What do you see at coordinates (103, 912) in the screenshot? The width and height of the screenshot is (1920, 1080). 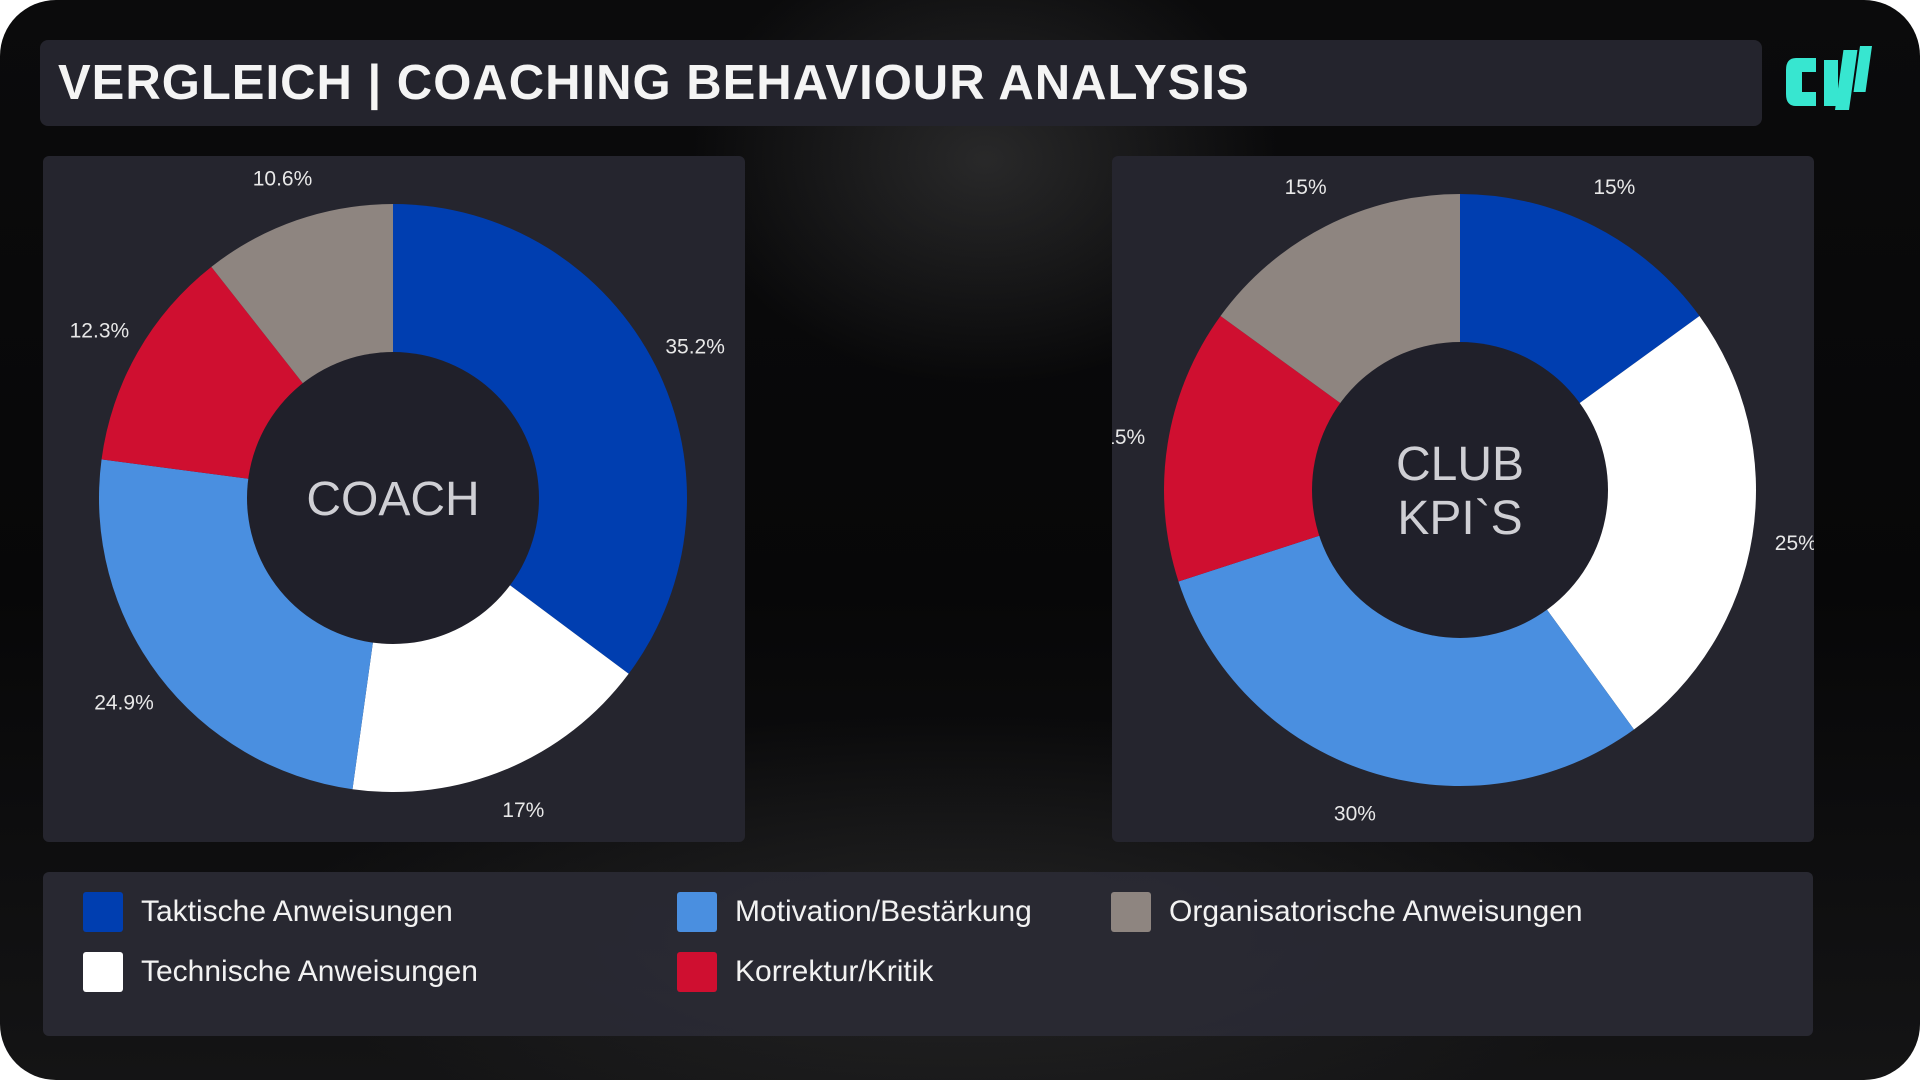 I see `legend-swatch-taktische` at bounding box center [103, 912].